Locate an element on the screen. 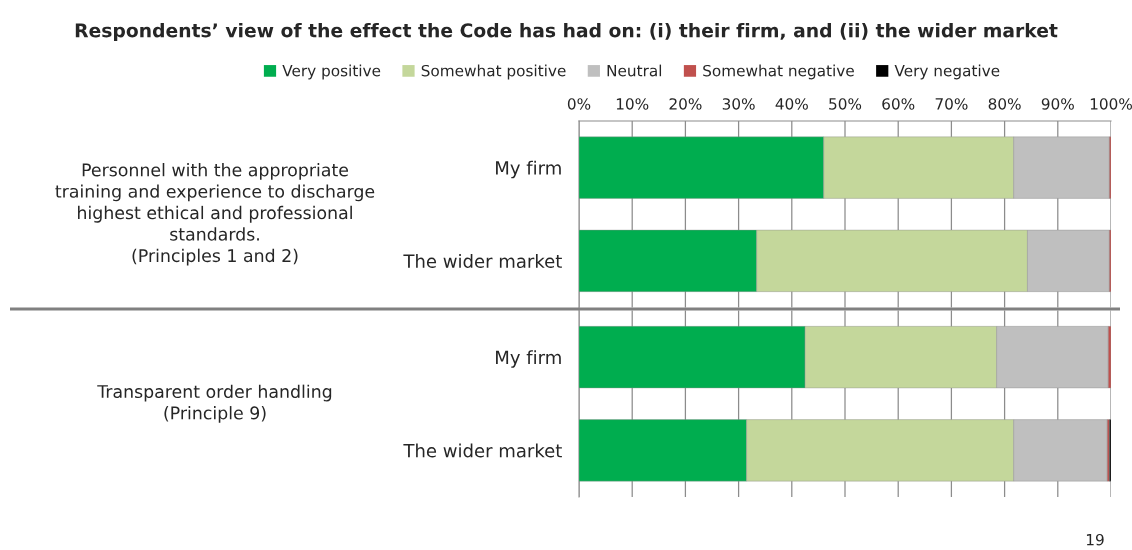  x-tick-label: 90% is located at coordinates (1057, 104).